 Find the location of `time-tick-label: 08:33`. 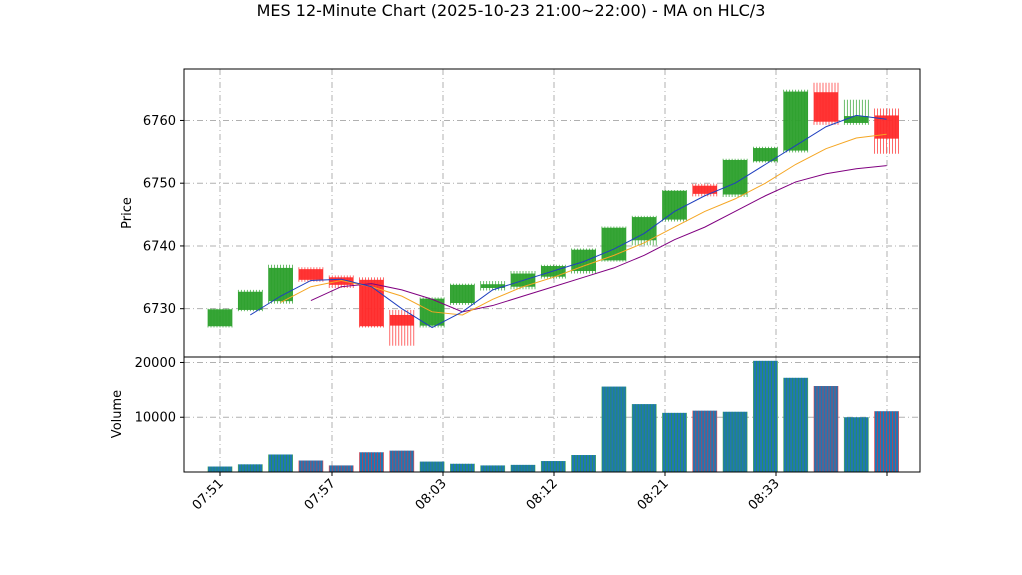

time-tick-label: 08:33 is located at coordinates (764, 494).